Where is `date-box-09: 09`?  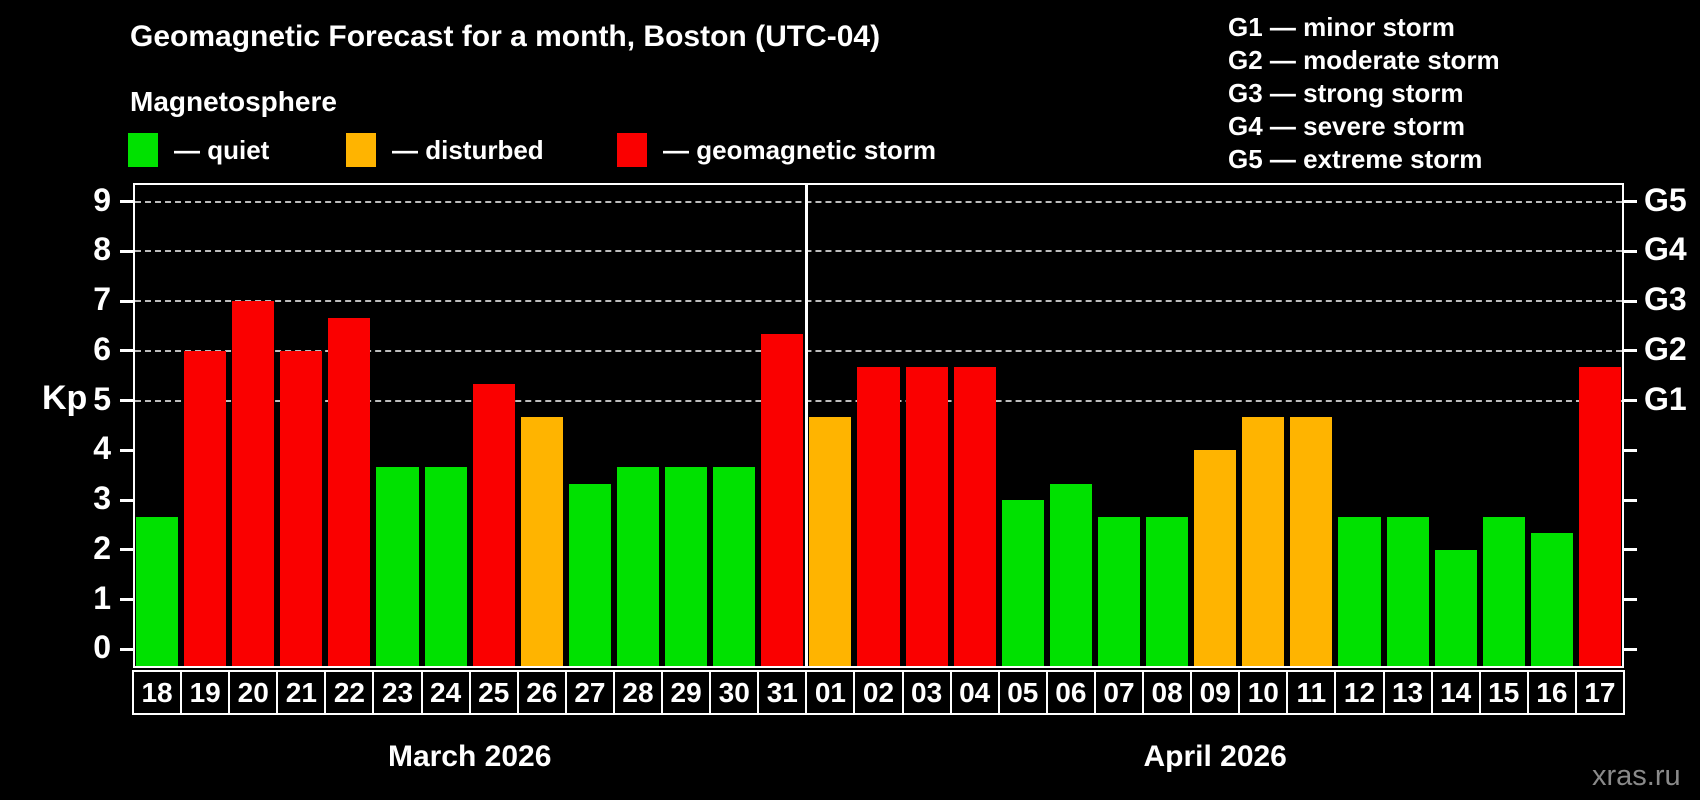
date-box-09: 09 is located at coordinates (1215, 692).